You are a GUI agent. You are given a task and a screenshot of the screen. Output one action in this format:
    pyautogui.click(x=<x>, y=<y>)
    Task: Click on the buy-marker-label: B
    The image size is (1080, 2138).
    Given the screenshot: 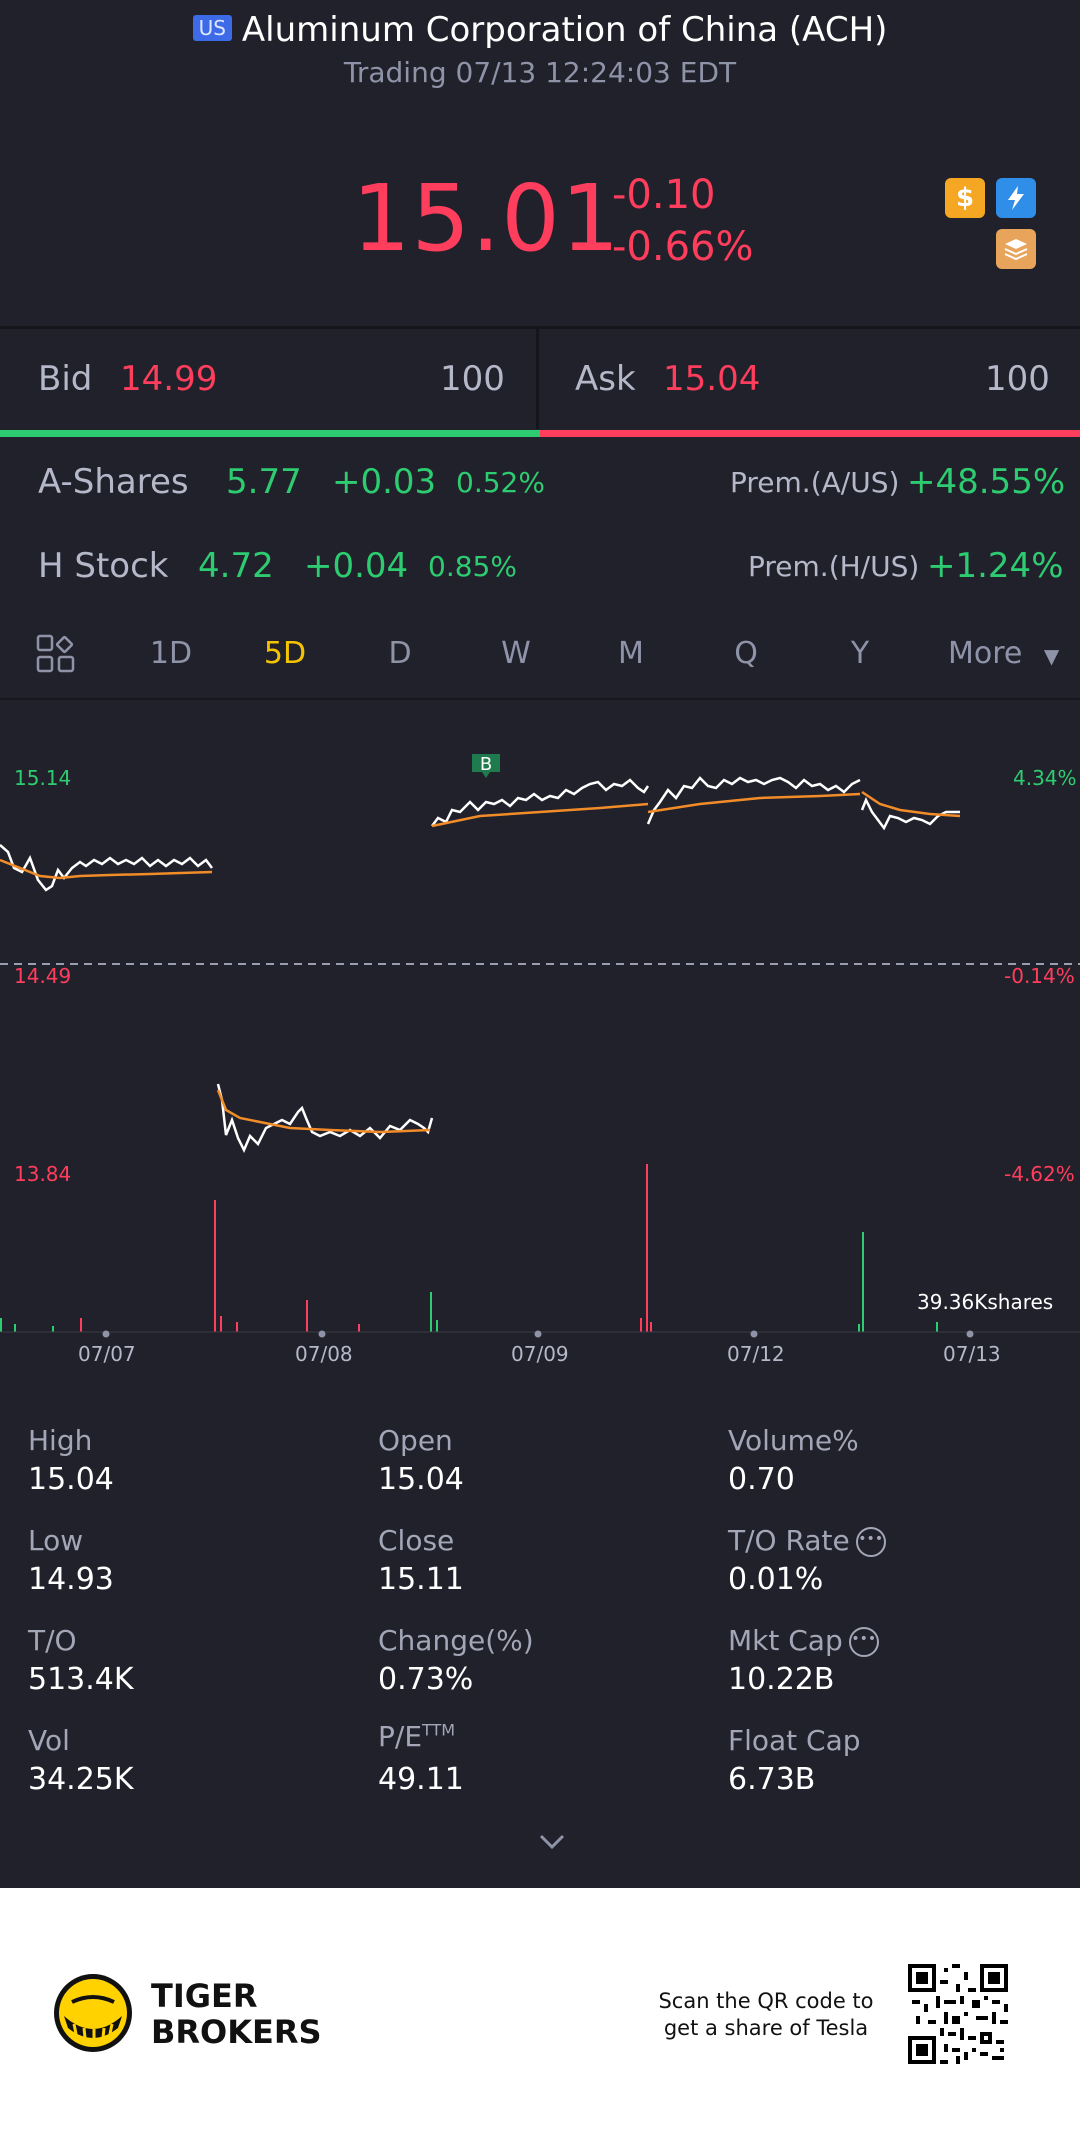 What is the action you would take?
    pyautogui.click(x=486, y=764)
    